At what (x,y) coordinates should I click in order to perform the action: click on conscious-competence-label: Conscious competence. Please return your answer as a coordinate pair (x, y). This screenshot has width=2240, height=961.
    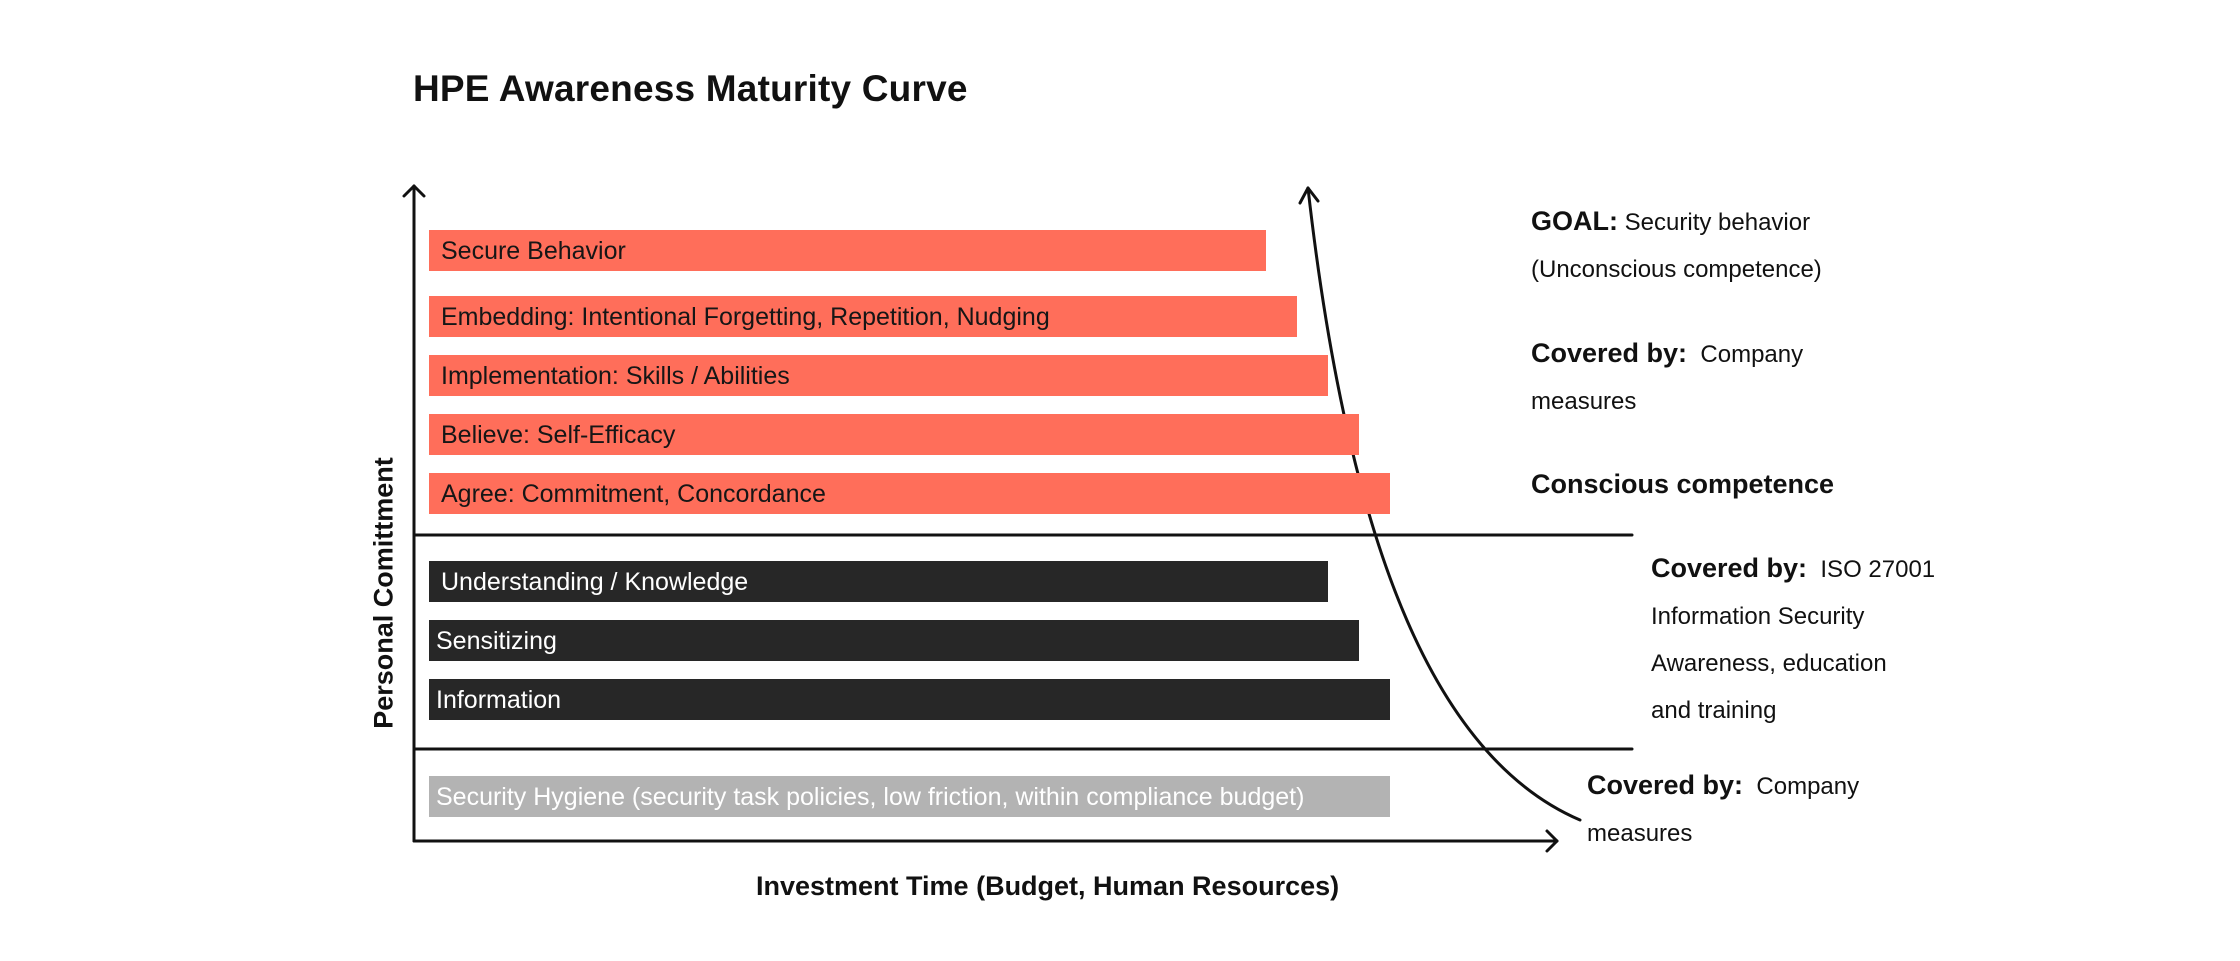
    Looking at the image, I should click on (1683, 484).